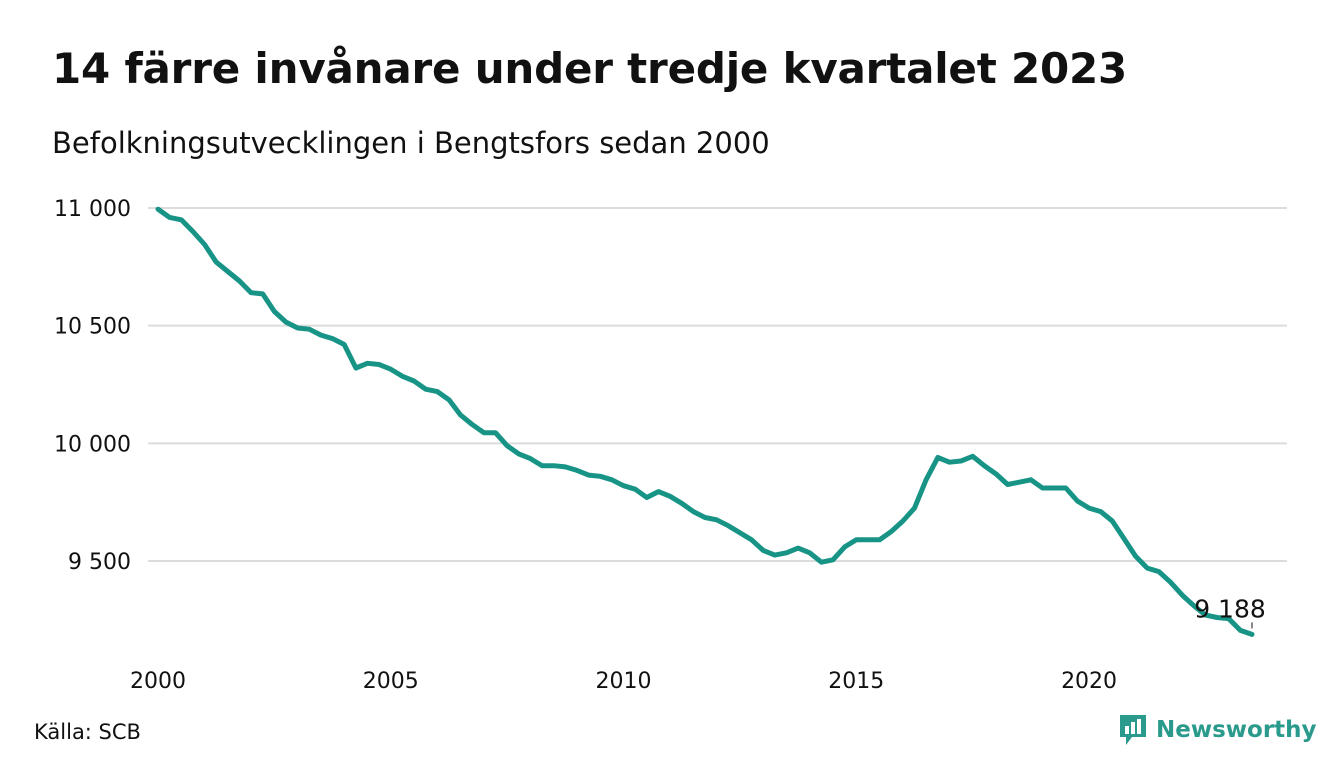 The height and width of the screenshot is (780, 1340). What do you see at coordinates (87, 732) in the screenshot?
I see `source-label: Källa: SCB` at bounding box center [87, 732].